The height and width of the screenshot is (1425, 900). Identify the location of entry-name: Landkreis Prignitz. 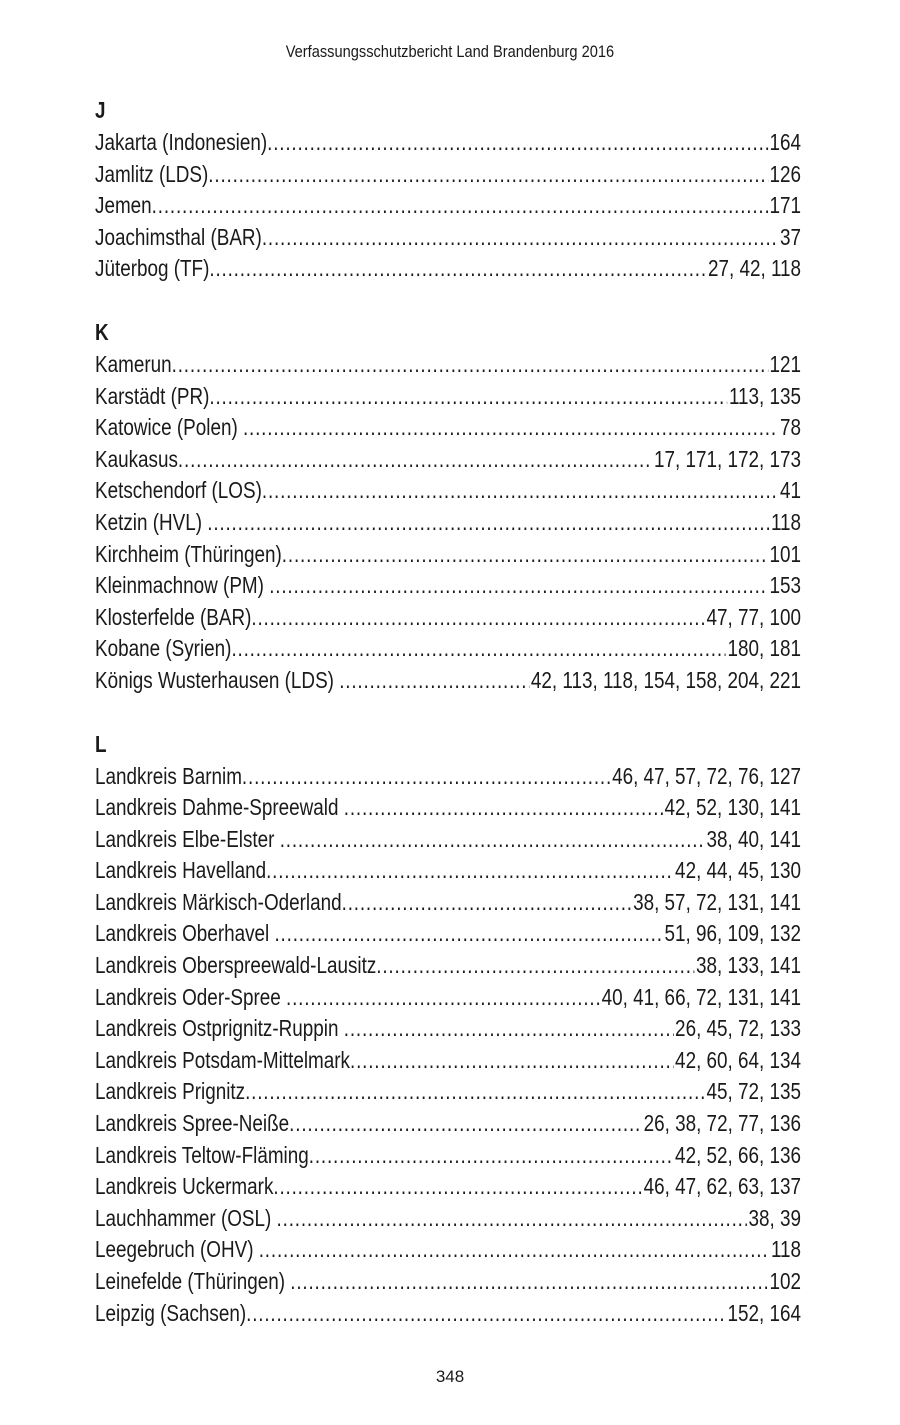
(170, 1091).